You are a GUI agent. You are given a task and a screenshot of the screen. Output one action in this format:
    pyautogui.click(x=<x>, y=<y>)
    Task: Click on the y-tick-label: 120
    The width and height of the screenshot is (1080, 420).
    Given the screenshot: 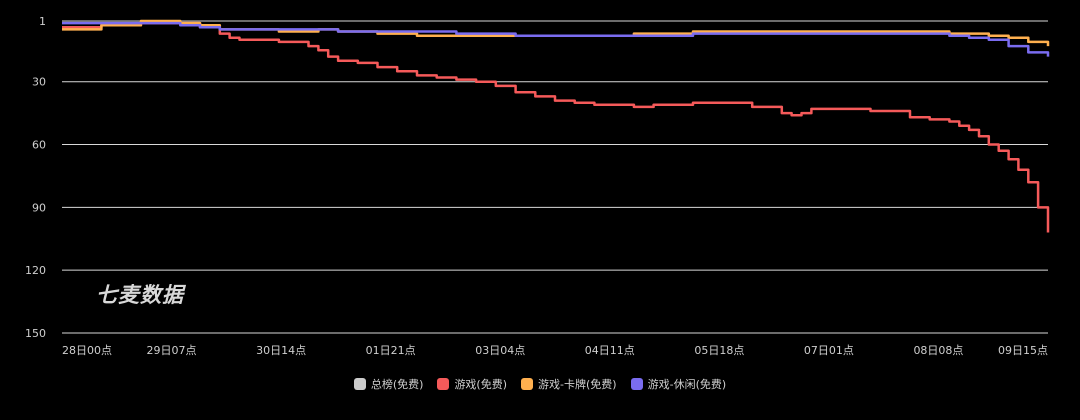 What is the action you would take?
    pyautogui.click(x=35, y=270)
    